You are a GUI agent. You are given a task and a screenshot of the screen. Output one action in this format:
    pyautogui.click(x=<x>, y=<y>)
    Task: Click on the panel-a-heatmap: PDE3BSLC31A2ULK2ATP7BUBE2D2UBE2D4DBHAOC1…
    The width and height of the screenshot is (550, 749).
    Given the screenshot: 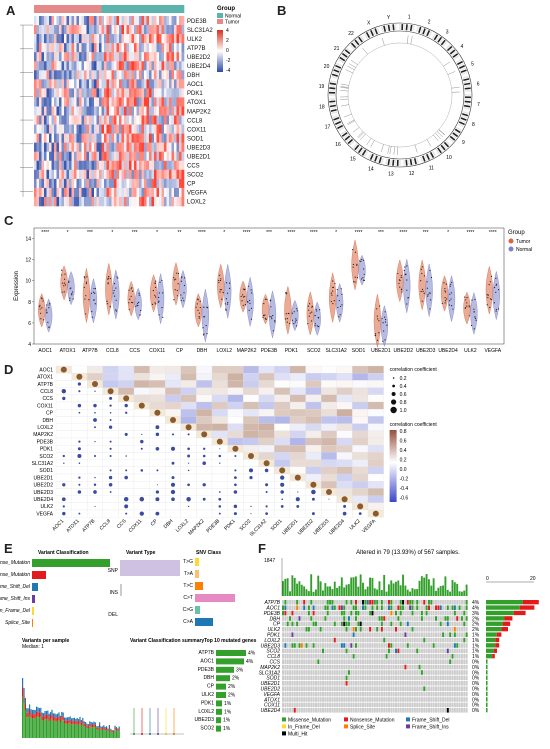 What is the action you would take?
    pyautogui.click(x=130, y=106)
    